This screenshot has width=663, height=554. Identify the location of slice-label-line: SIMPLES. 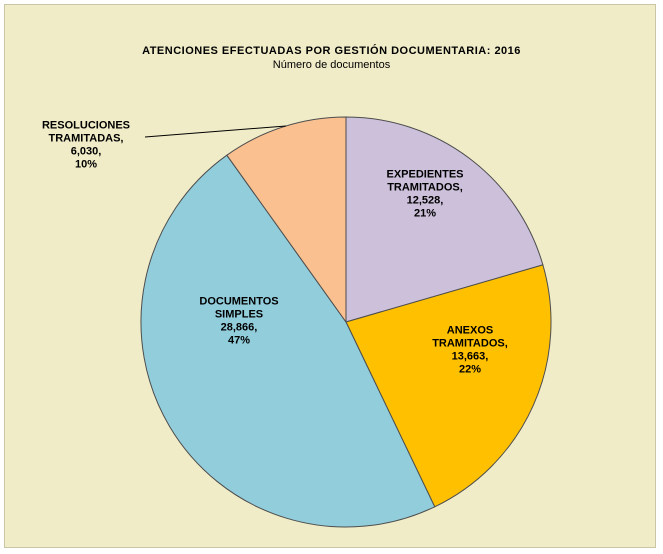
(239, 315).